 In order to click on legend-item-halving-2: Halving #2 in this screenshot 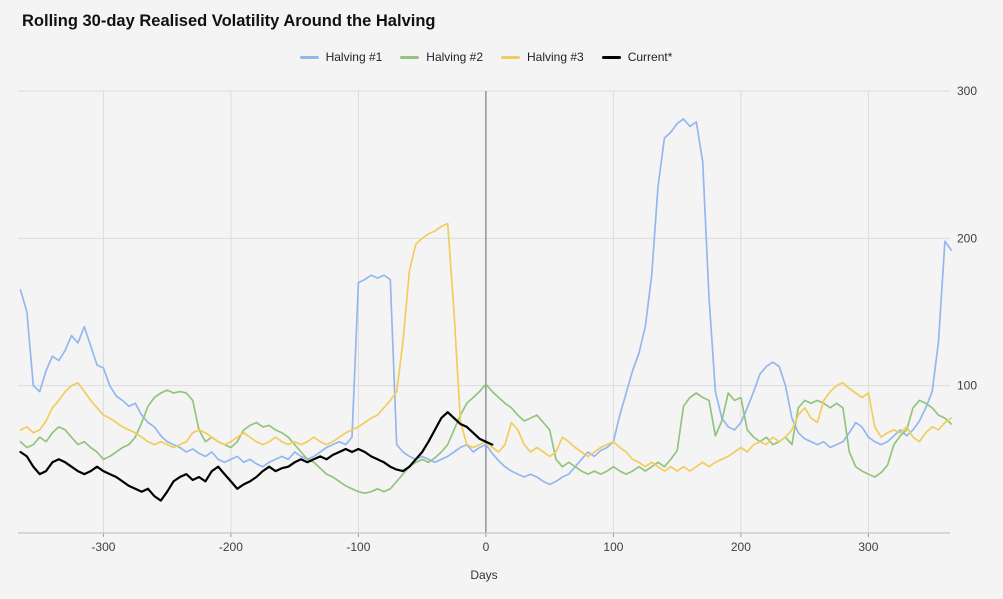, I will do `click(441, 57)`.